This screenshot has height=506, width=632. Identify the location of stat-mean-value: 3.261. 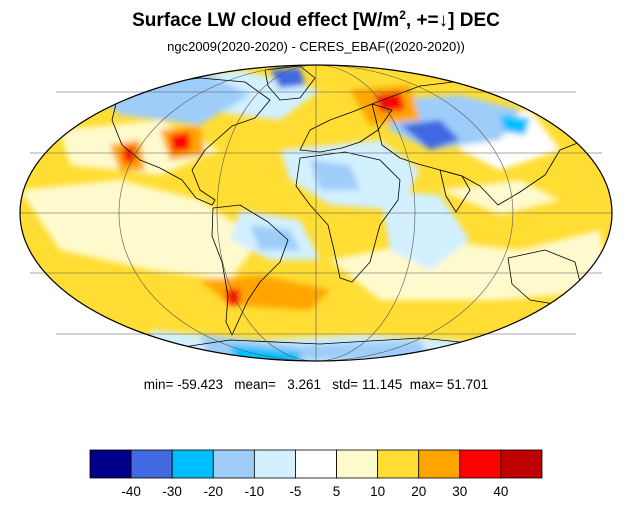
(304, 384).